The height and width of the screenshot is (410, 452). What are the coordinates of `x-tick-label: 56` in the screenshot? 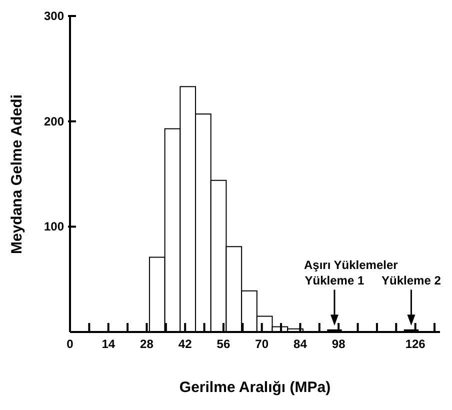 It's located at (223, 344).